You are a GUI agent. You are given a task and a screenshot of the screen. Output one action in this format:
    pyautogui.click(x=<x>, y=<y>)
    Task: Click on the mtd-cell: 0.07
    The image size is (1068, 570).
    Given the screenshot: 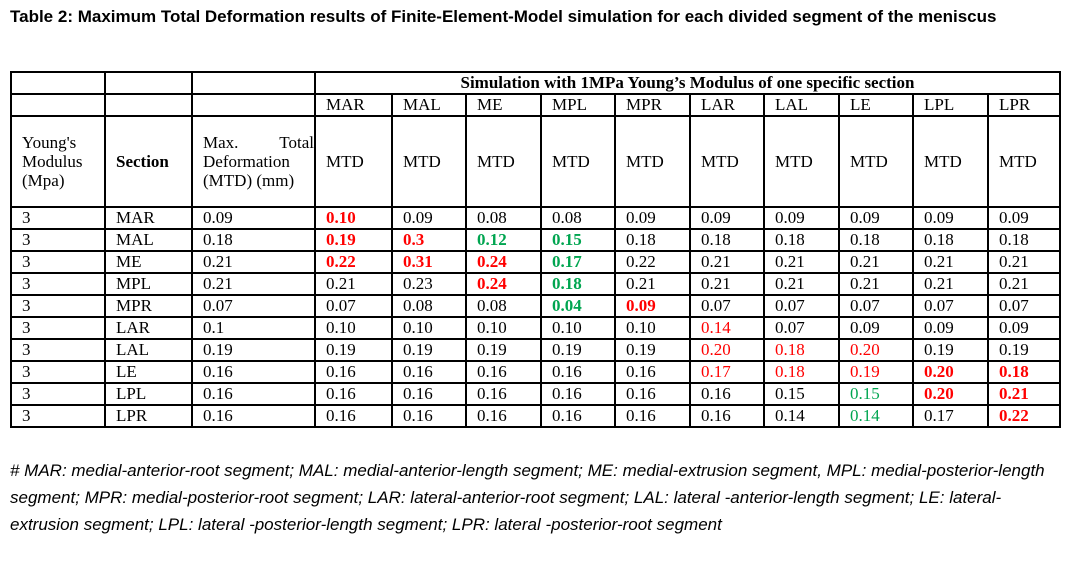 What is the action you would take?
    pyautogui.click(x=253, y=306)
    